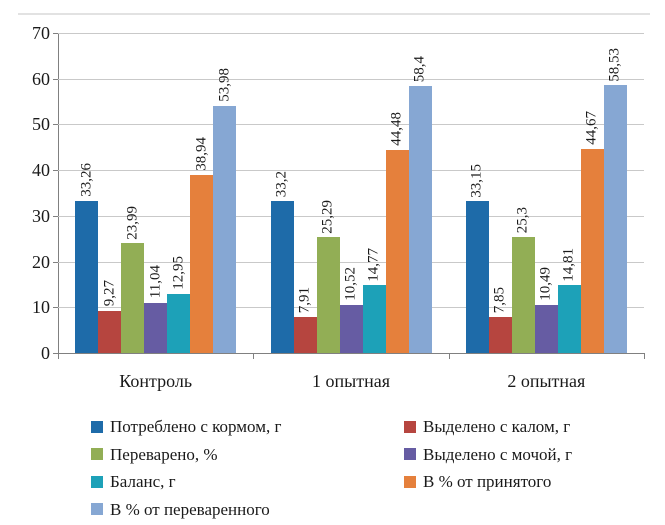 The height and width of the screenshot is (525, 665). What do you see at coordinates (592, 232) in the screenshot?
I see `bar-group3-series6: 44,67` at bounding box center [592, 232].